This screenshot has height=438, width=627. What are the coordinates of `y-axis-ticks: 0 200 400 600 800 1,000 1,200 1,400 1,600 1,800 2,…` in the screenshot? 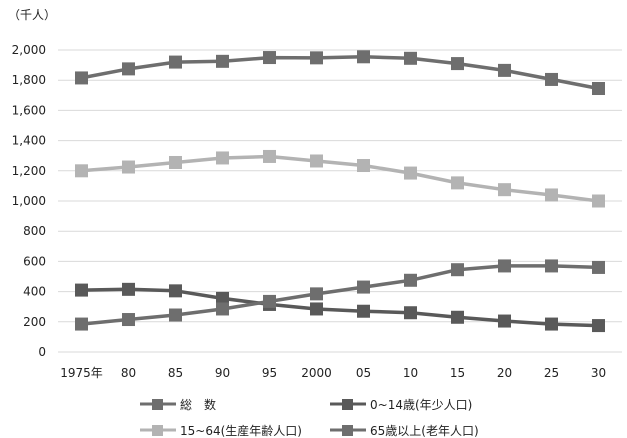 It's located at (29, 201).